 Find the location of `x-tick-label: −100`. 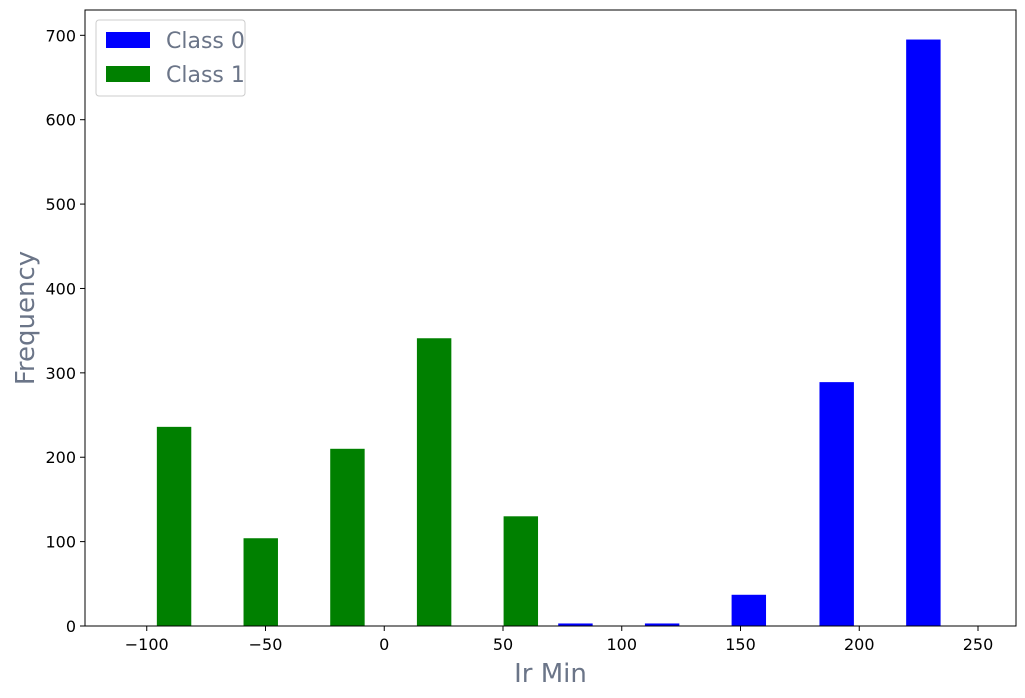

x-tick-label: −100 is located at coordinates (147, 644).